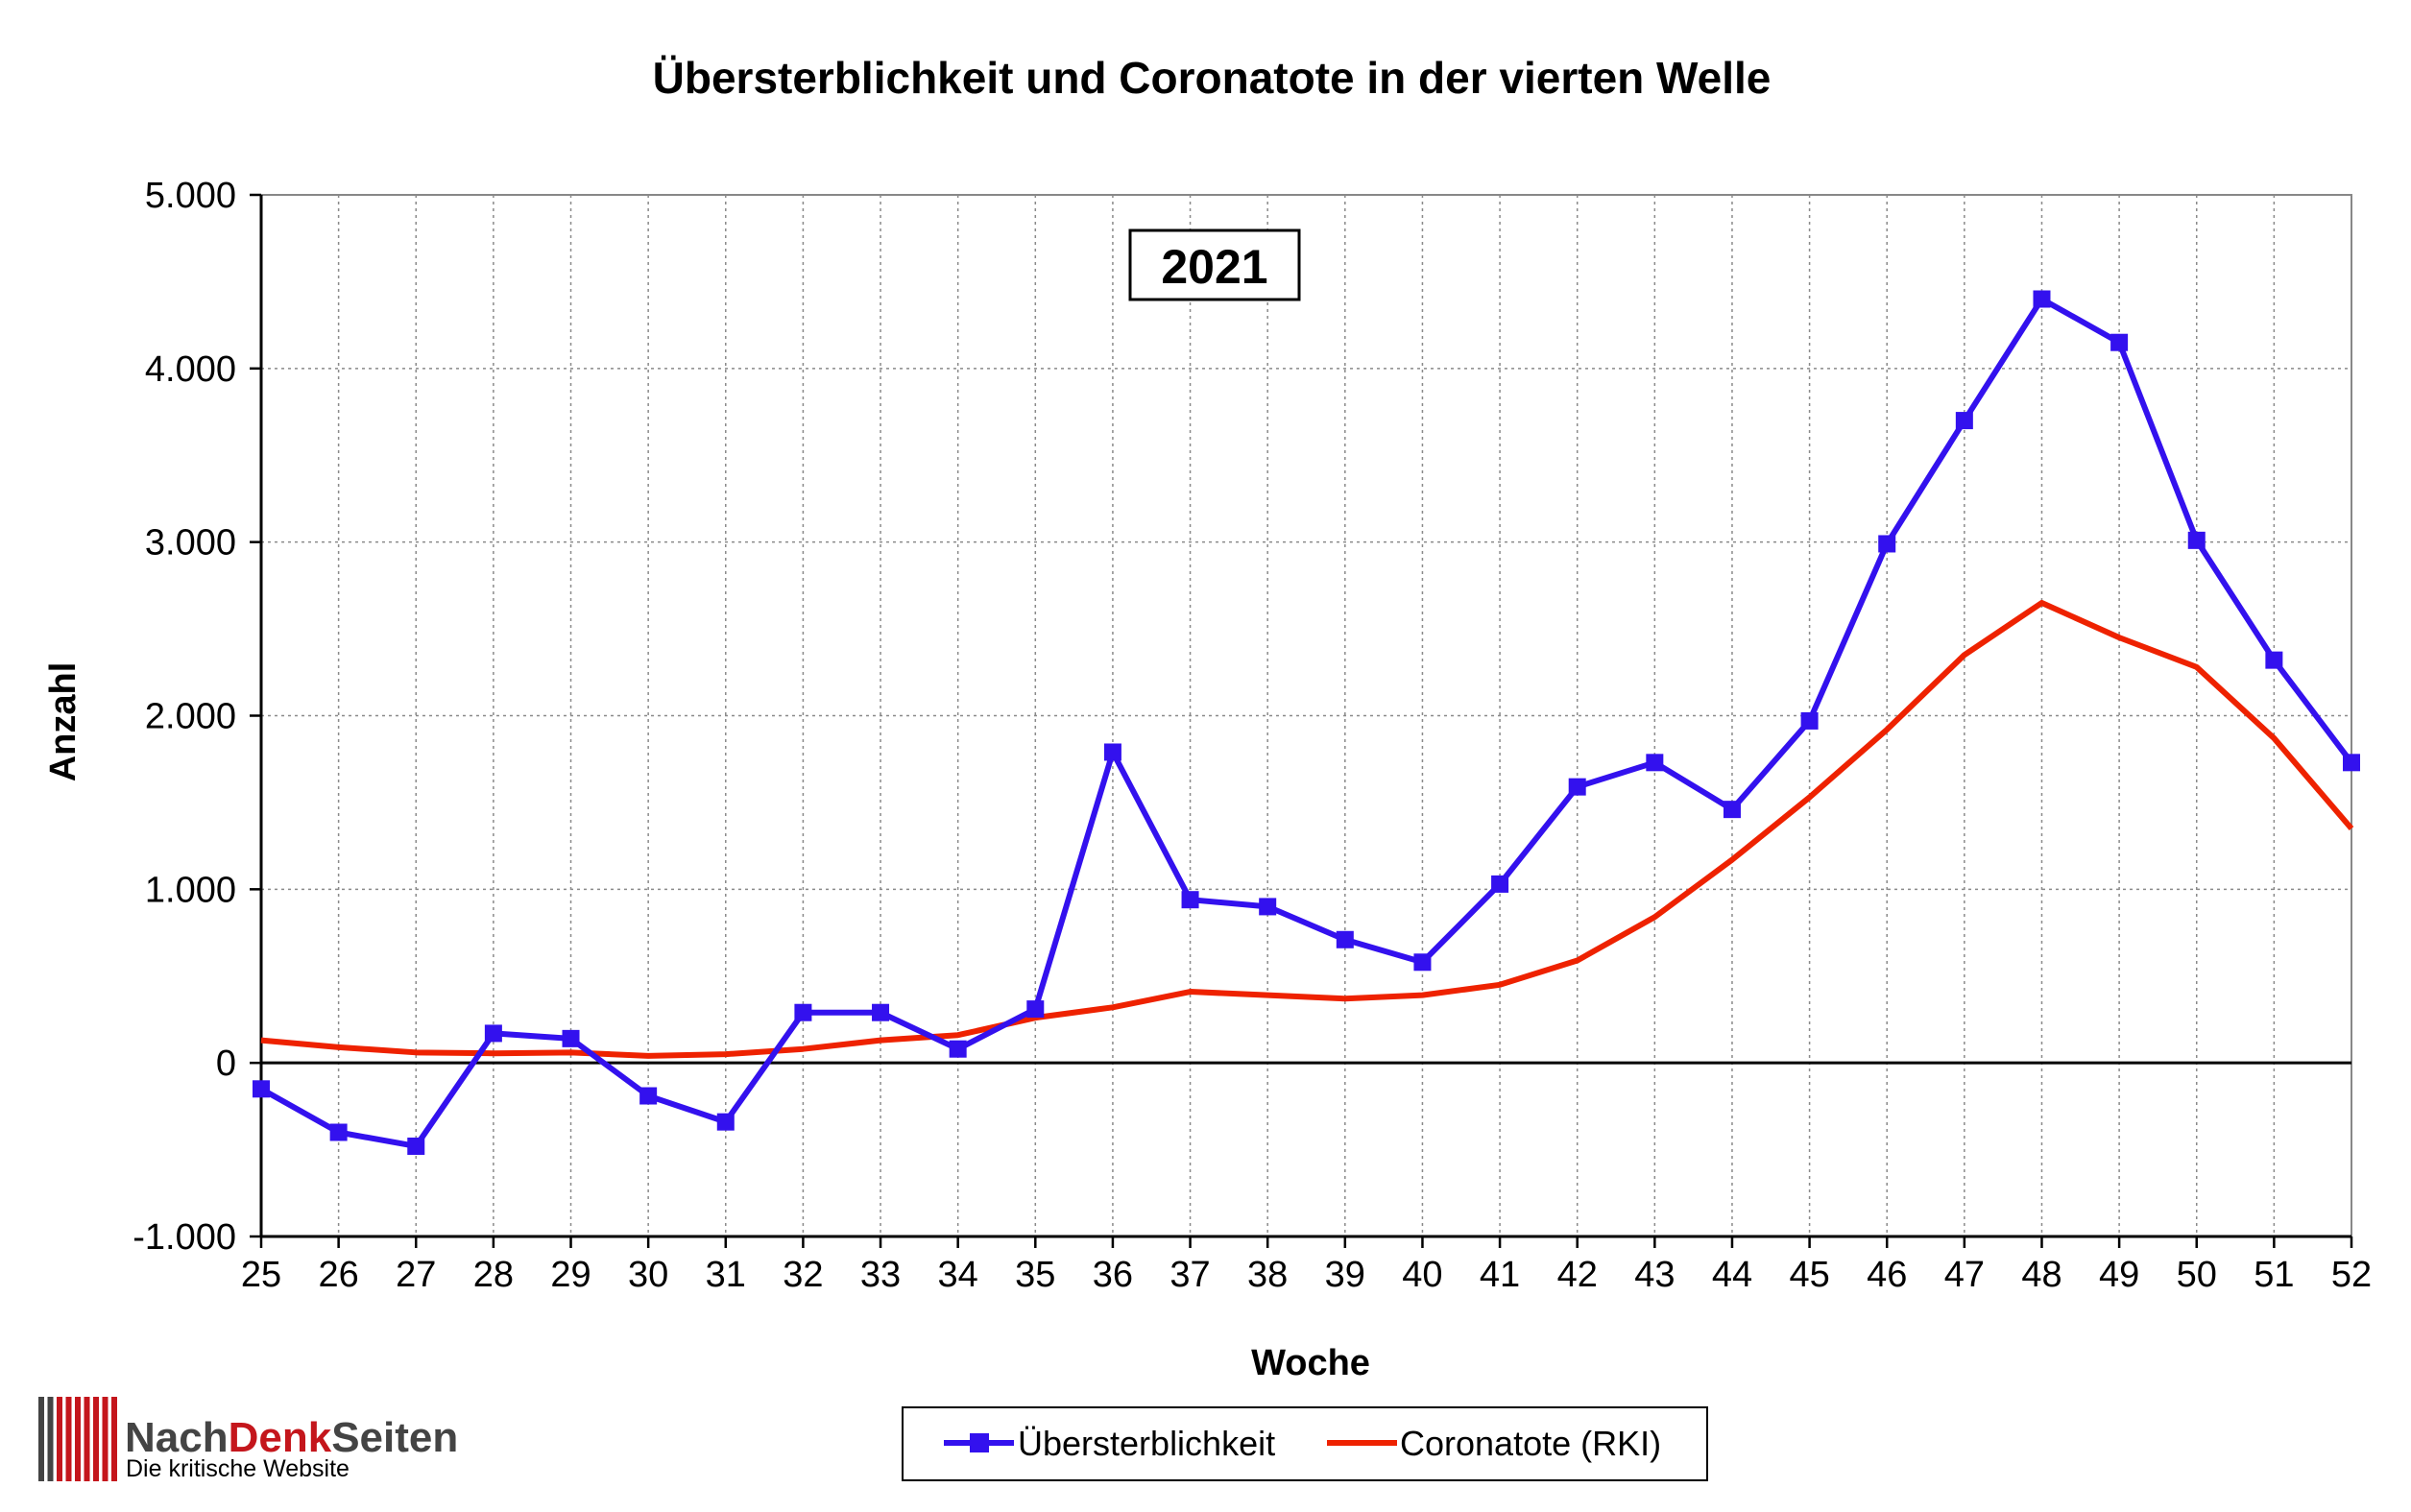  What do you see at coordinates (394, 1437) in the screenshot?
I see `logo-wordmark-part3: Seiten` at bounding box center [394, 1437].